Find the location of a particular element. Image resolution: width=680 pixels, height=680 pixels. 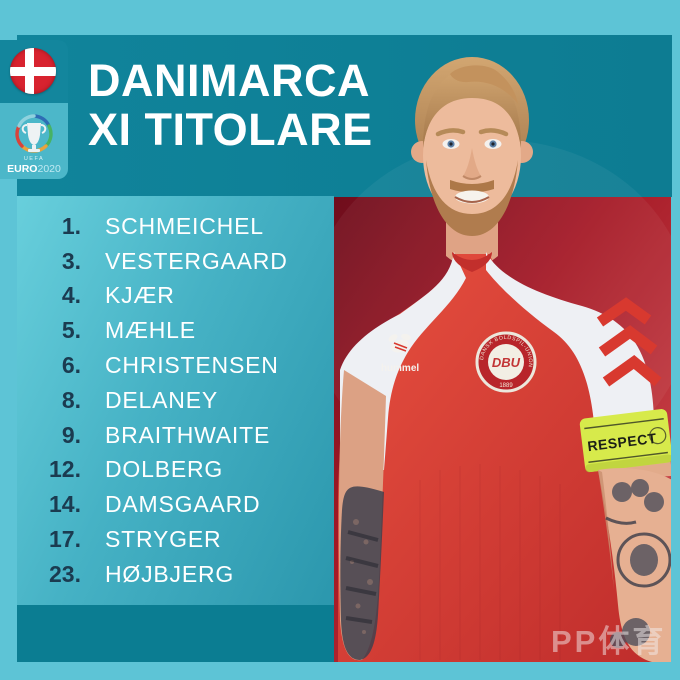

euro2020-label: EURO2020 is located at coordinates (34, 169).